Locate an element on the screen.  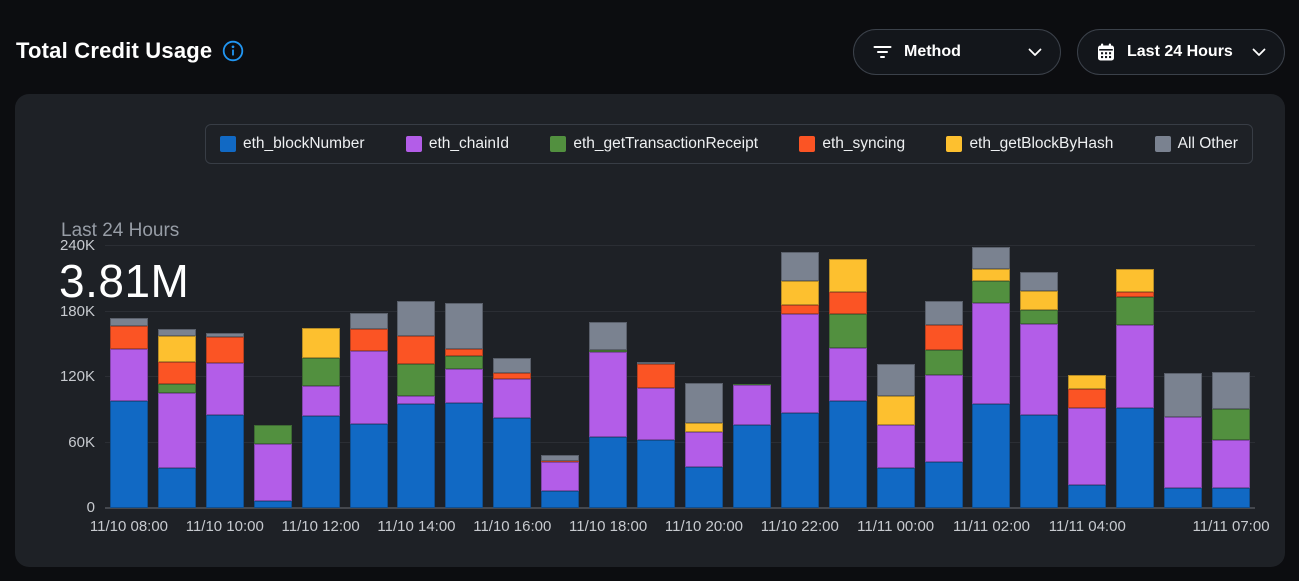
legend-item-eth-chainid: eth_chainId is located at coordinates (457, 144).